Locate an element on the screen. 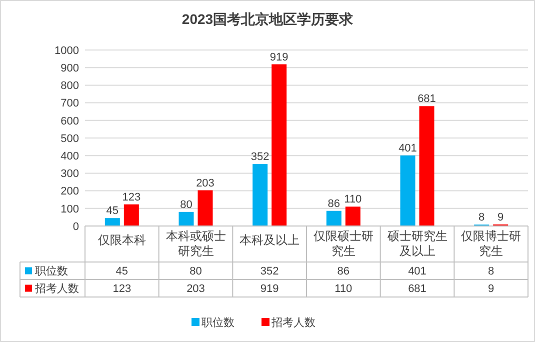 This screenshot has width=535, height=342. x-tick-label: 仅限本科 is located at coordinates (122, 240).